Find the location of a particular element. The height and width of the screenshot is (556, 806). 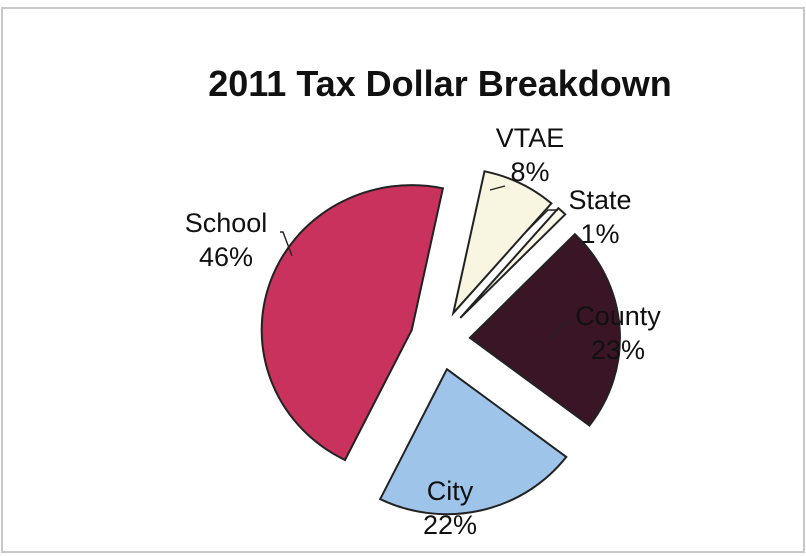

pie-slice-vtae is located at coordinates (502, 243).